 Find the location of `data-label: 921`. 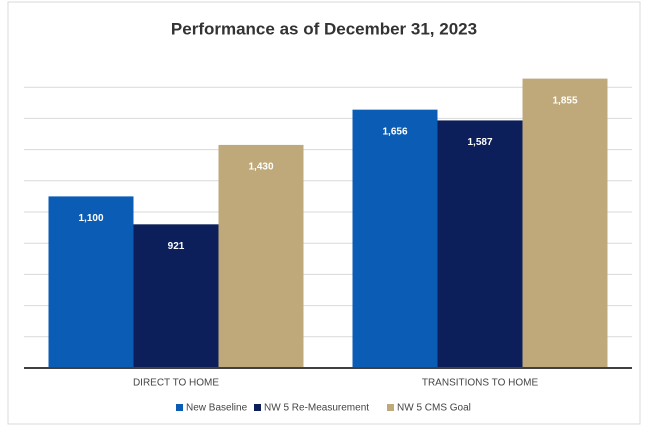

data-label: 921 is located at coordinates (176, 246).